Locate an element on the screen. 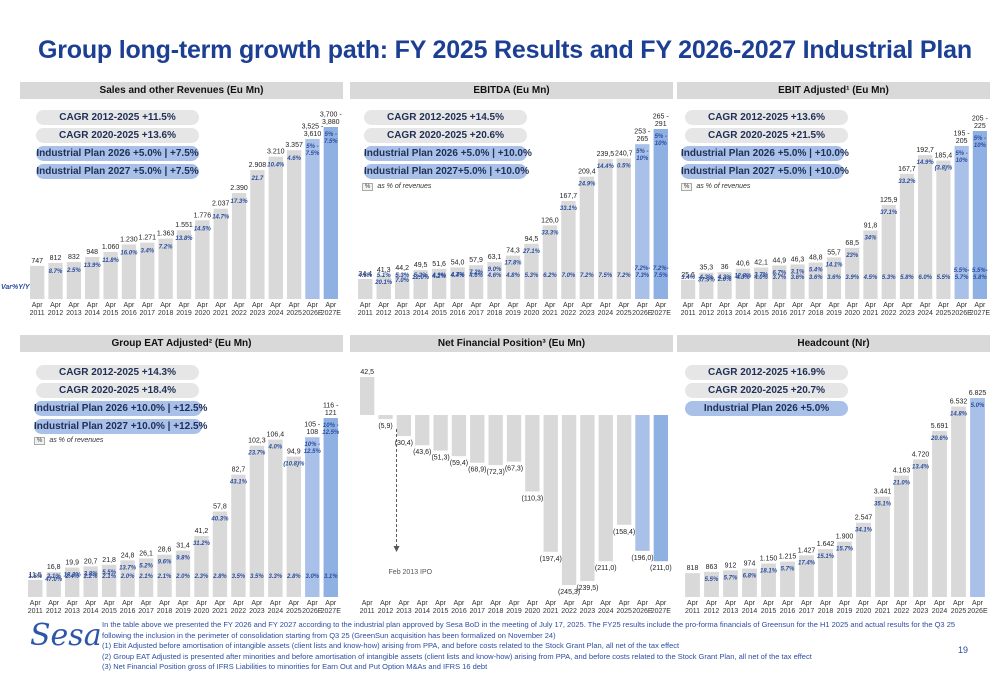 The width and height of the screenshot is (1000, 685). value-label: (211,0) is located at coordinates (606, 568).